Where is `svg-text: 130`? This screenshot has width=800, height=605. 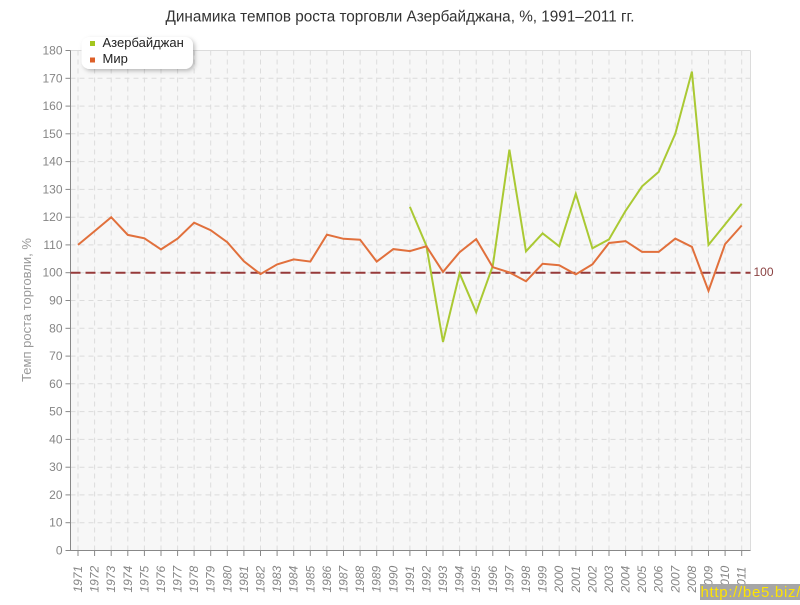 svg-text: 130 is located at coordinates (52, 189).